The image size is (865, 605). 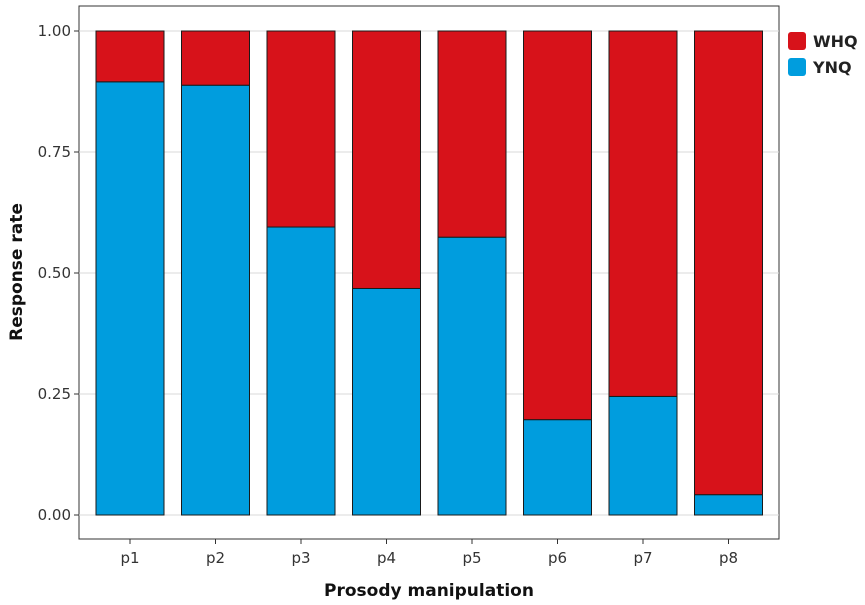 What do you see at coordinates (129, 558) in the screenshot?
I see `x-tick-label: p1` at bounding box center [129, 558].